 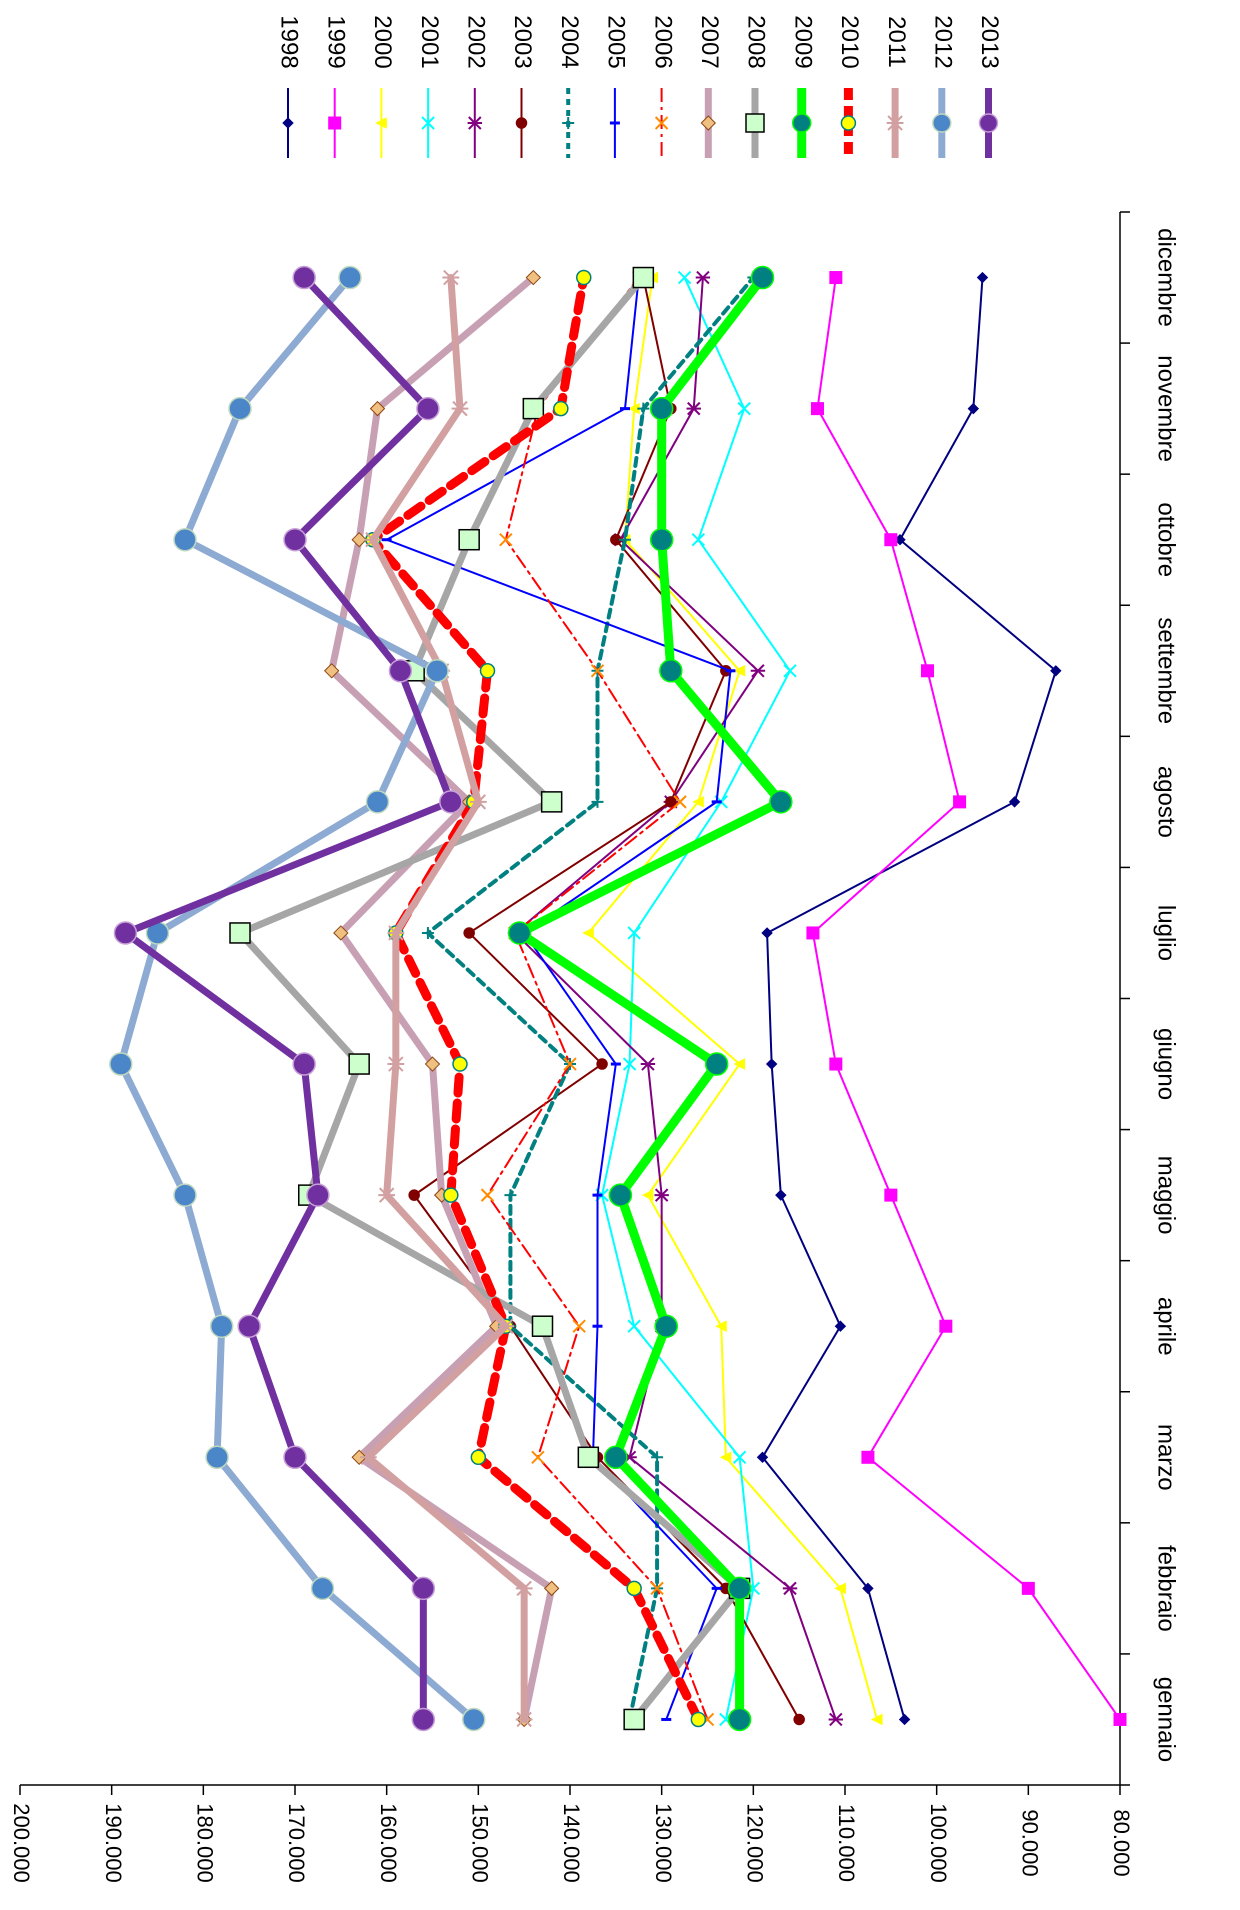 What do you see at coordinates (756, 86) in the screenshot?
I see `legend-item: 2008` at bounding box center [756, 86].